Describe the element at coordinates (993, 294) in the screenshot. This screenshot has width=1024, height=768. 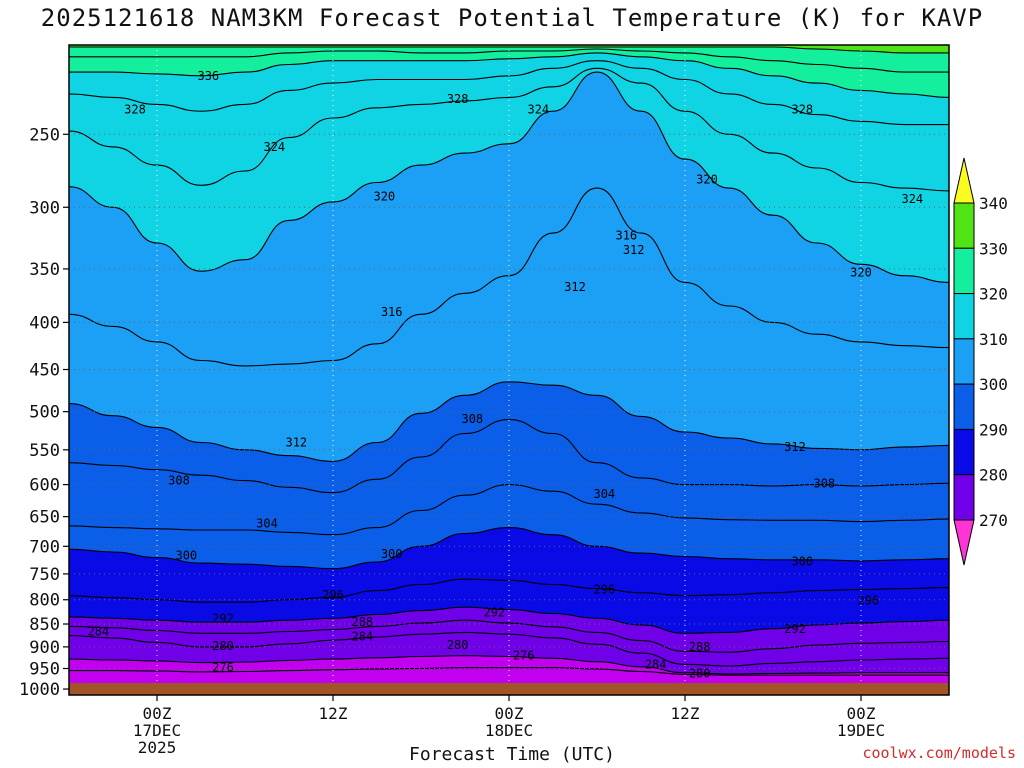
I see `colorbar-label: 320` at that location.